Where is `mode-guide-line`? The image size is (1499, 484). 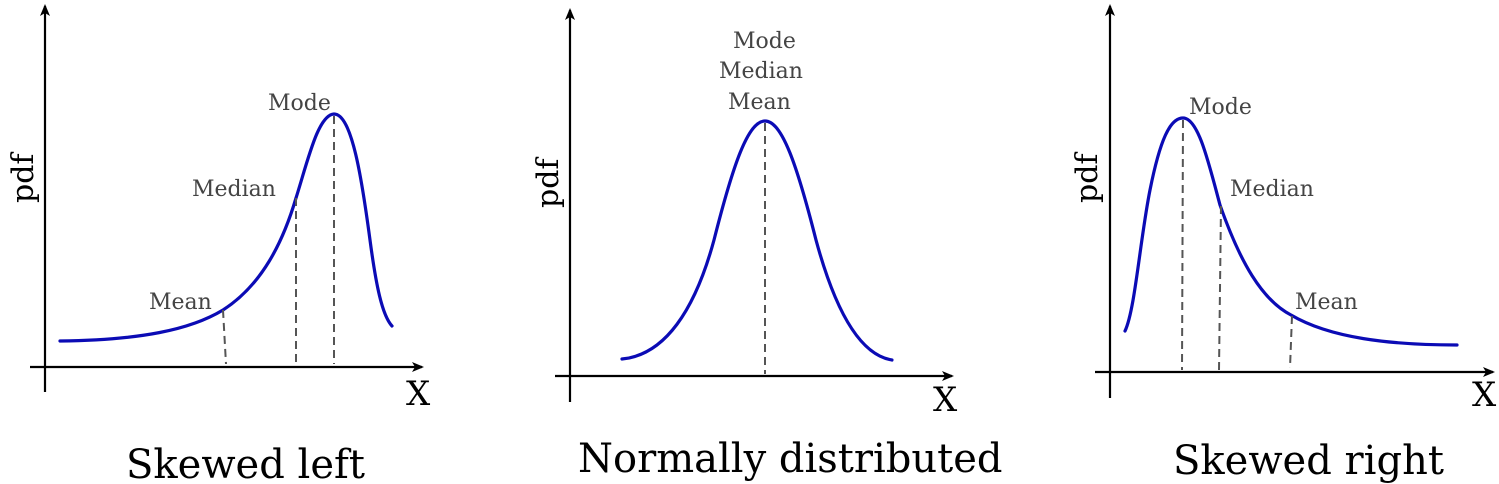
mode-guide-line is located at coordinates (1182, 245).